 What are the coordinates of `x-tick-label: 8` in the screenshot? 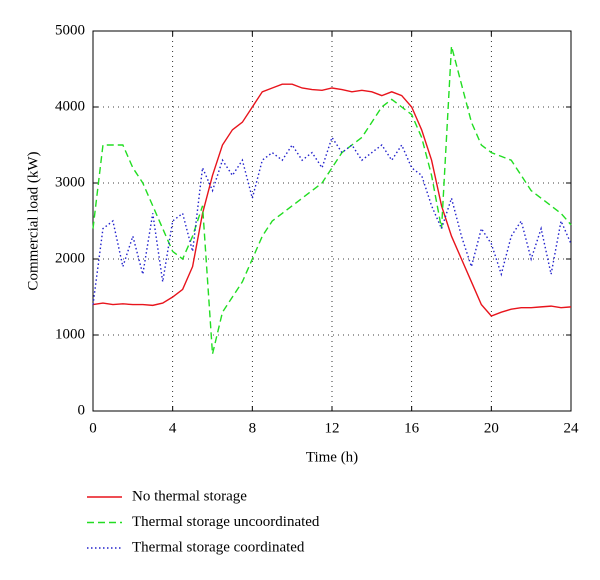 It's located at (253, 428).